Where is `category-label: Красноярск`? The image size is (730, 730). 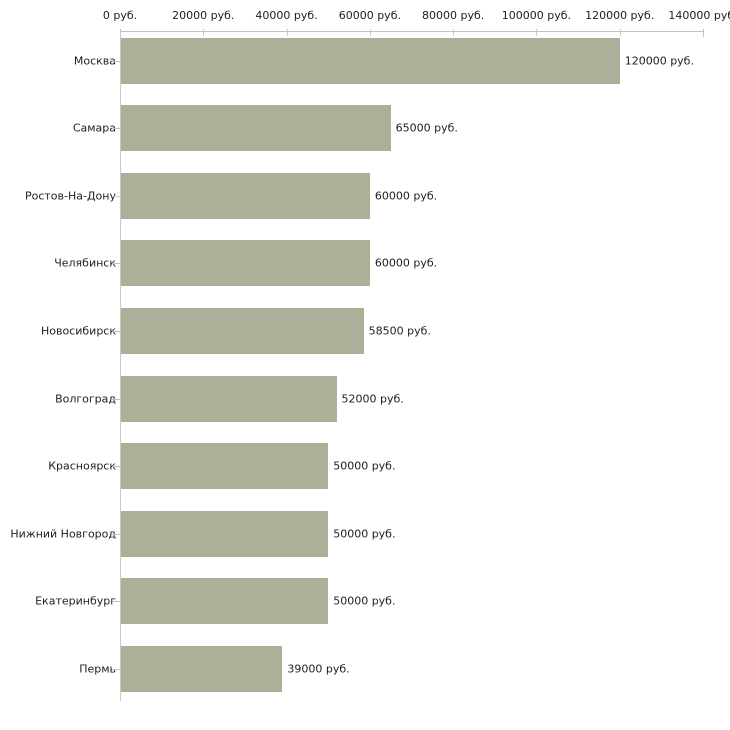
category-label: Красноярск is located at coordinates (82, 466).